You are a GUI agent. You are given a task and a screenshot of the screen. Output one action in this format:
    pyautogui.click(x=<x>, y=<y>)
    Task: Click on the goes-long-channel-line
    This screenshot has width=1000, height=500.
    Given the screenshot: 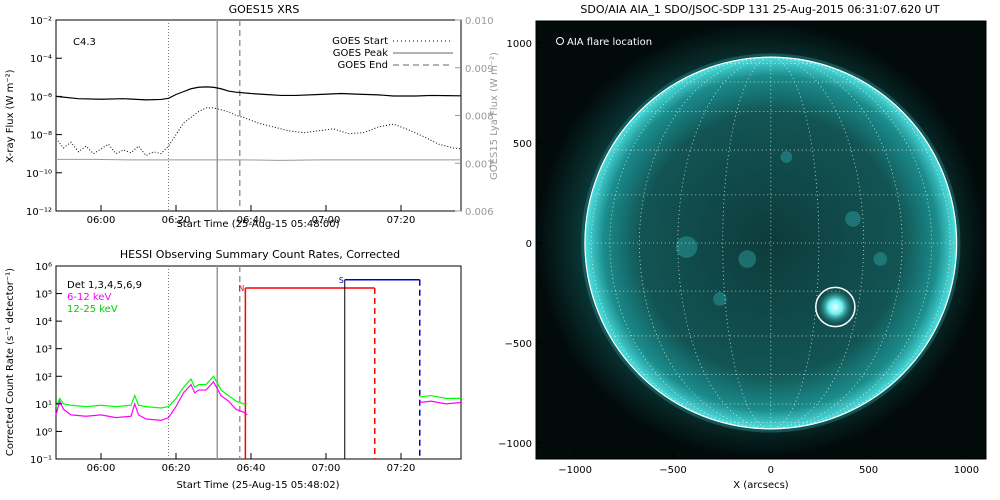 What is the action you would take?
    pyautogui.click(x=258, y=93)
    